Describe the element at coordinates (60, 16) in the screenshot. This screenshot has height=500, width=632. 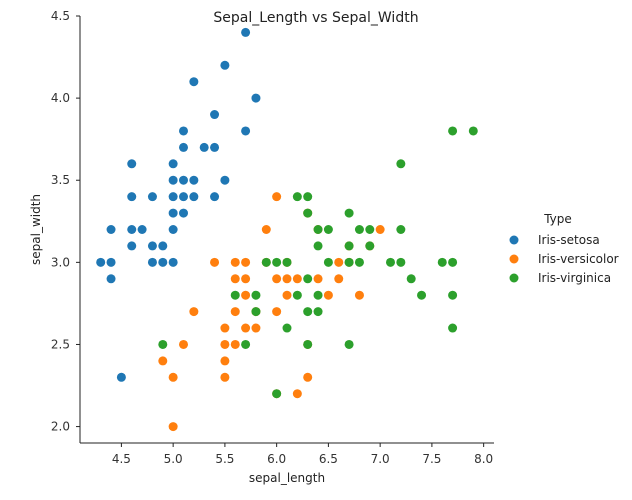
I see `y-tick-label: 4.5` at that location.